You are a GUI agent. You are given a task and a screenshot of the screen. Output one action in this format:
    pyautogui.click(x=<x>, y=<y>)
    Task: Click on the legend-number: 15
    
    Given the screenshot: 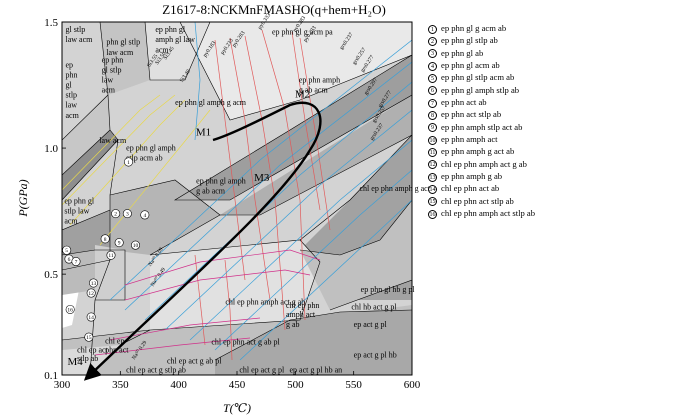 What is the action you would take?
    pyautogui.click(x=432, y=202)
    